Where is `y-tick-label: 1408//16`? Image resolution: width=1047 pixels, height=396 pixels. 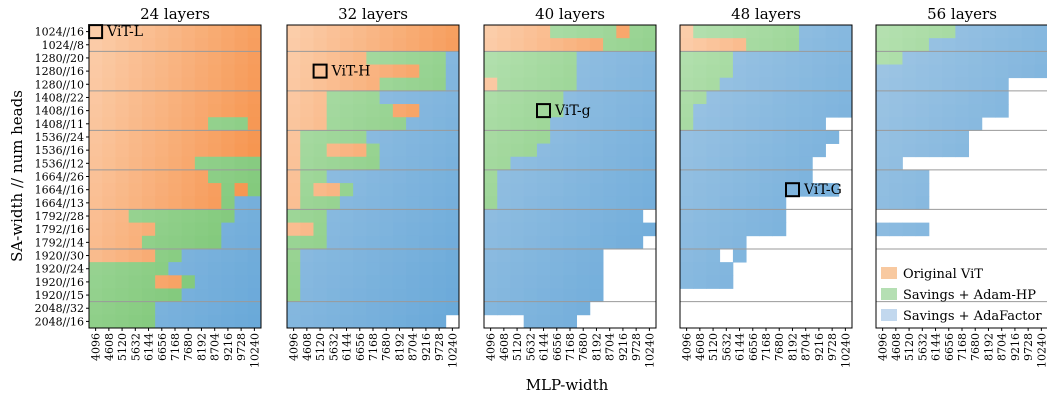
y-tick-label: 1408//16 is located at coordinates (59, 111).